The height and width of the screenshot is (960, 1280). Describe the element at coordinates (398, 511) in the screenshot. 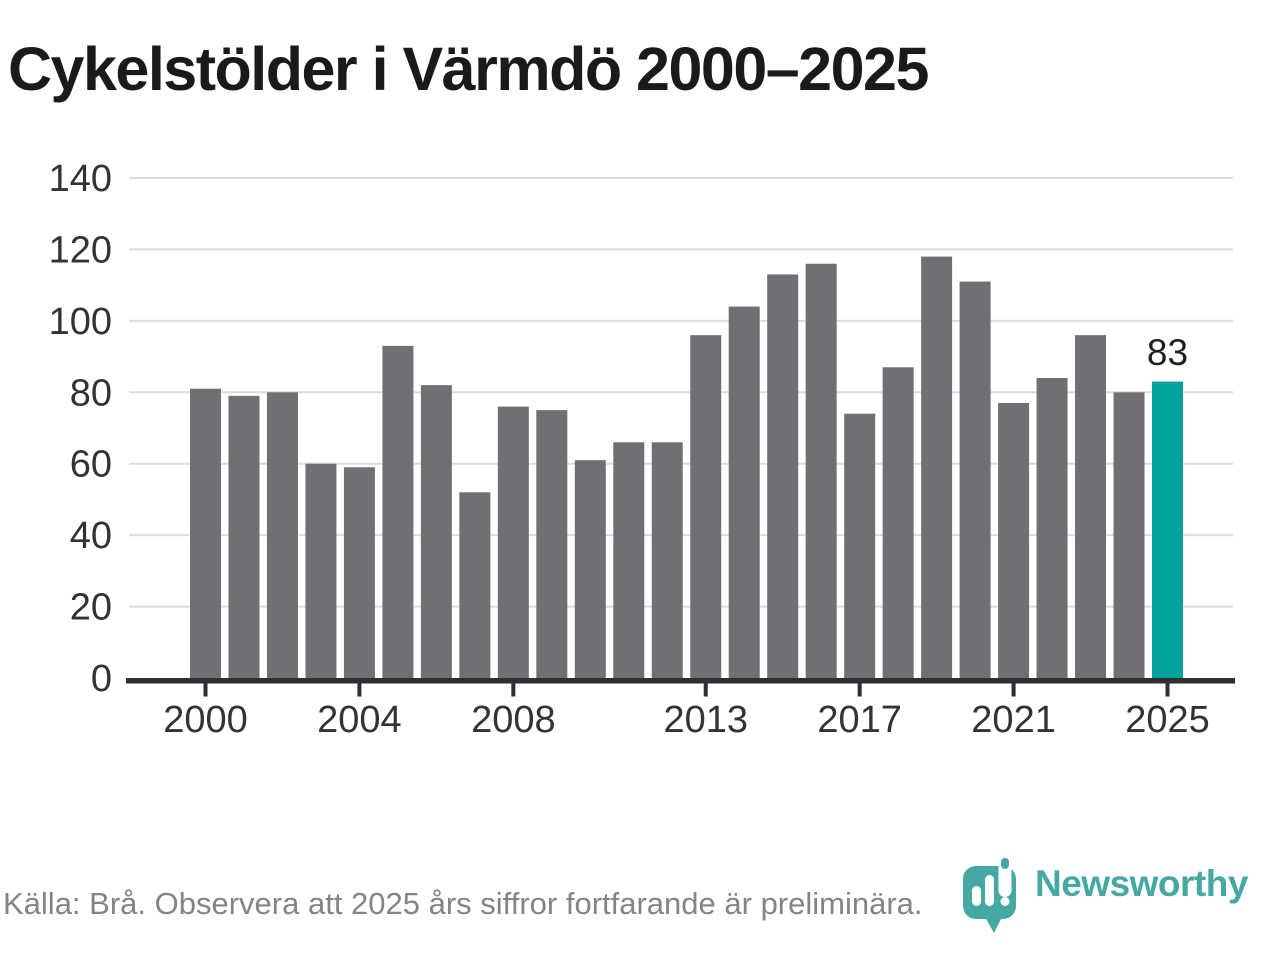

I see `bar-2005` at that location.